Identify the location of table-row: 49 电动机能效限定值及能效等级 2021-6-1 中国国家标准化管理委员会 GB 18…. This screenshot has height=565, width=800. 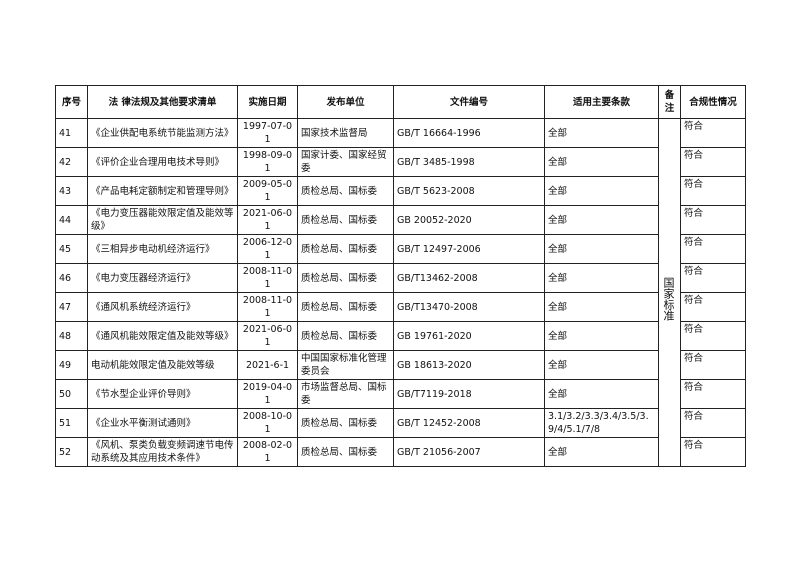
(400, 365).